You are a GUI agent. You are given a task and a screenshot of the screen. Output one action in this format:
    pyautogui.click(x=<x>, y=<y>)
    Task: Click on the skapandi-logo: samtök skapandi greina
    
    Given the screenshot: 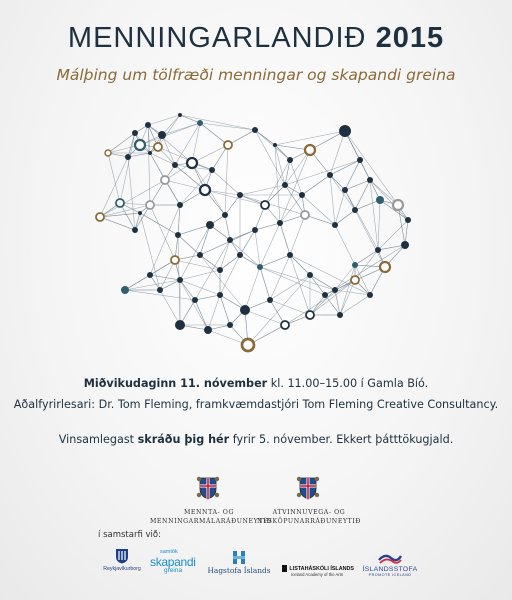 What is the action you would take?
    pyautogui.click(x=174, y=561)
    